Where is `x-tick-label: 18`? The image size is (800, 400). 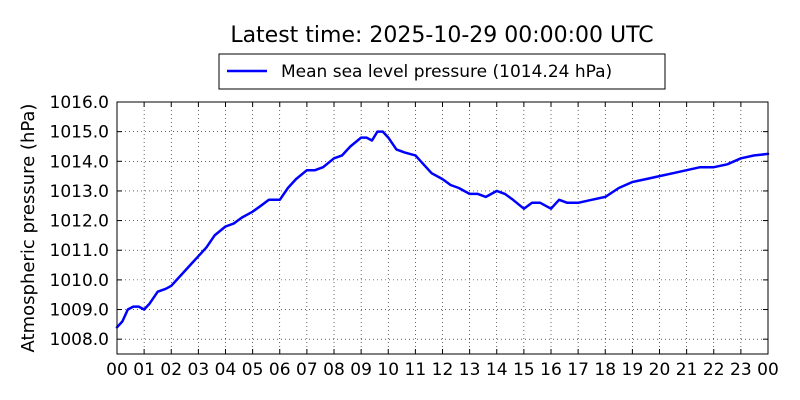 x-tick-label: 18 is located at coordinates (605, 370).